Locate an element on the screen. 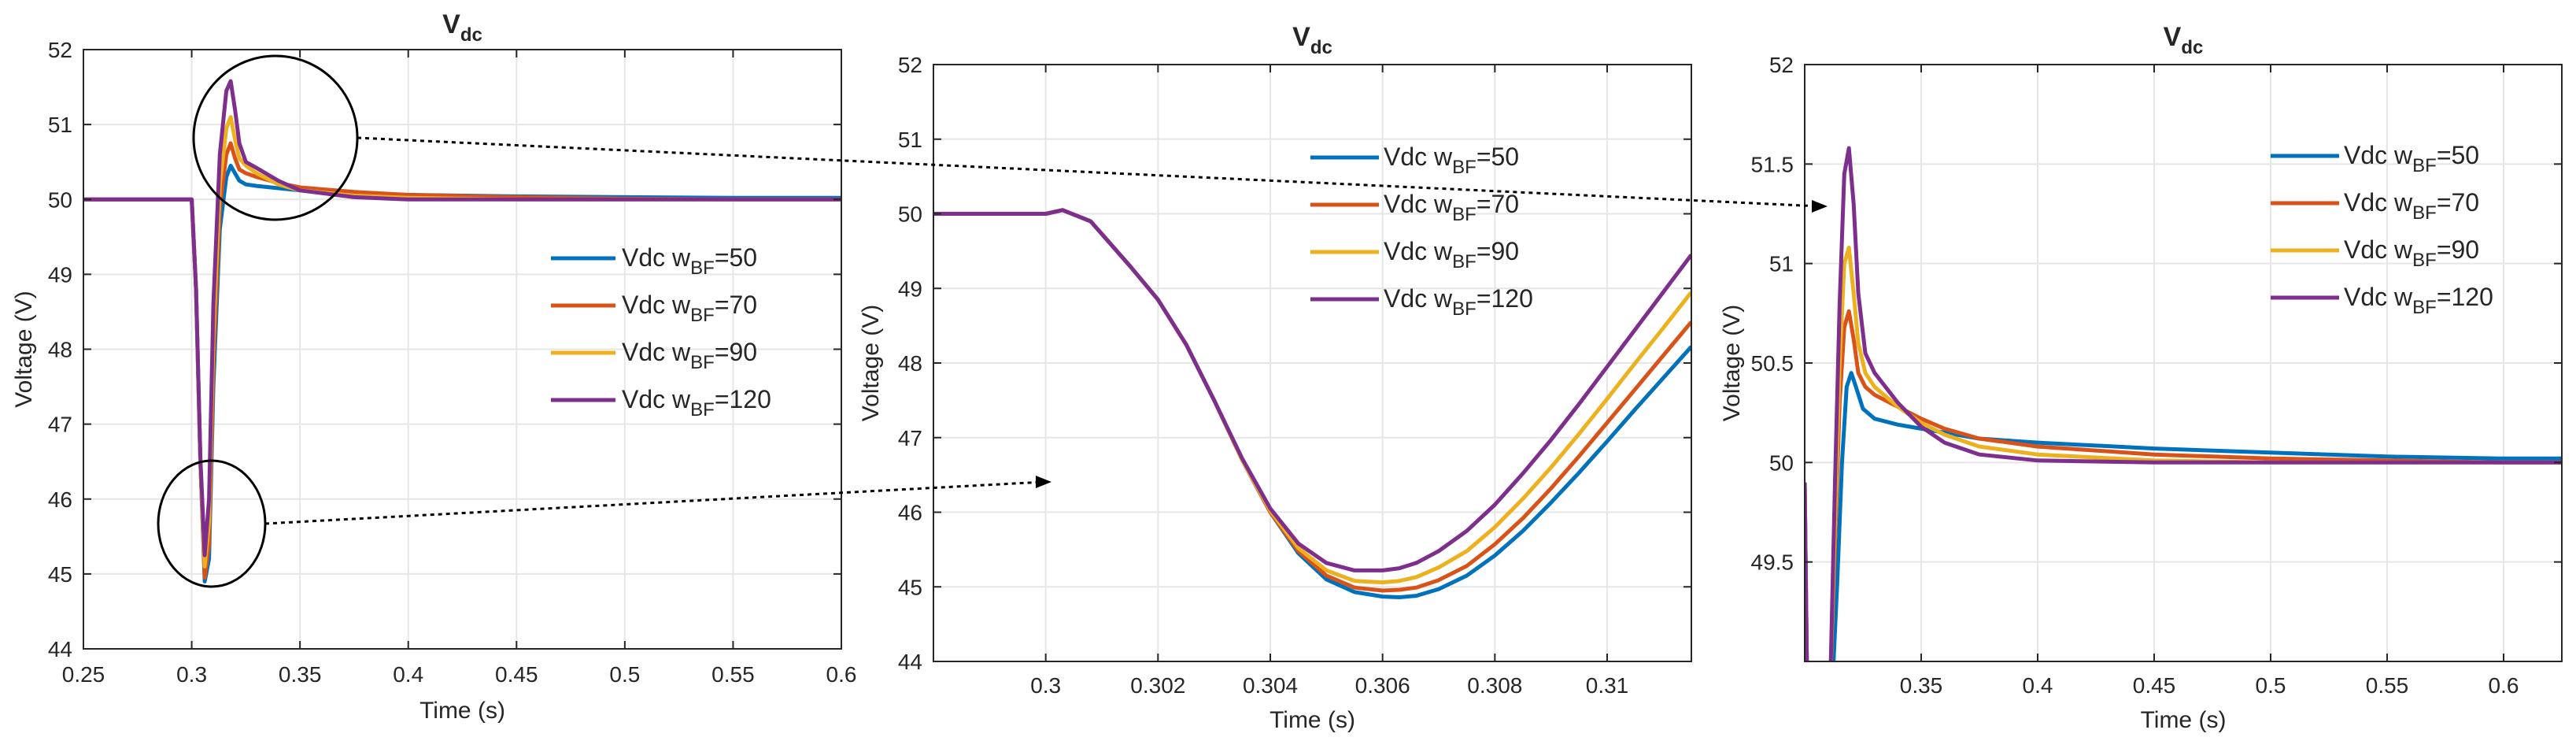 The width and height of the screenshot is (2576, 752). y-tick-label: 49.5 is located at coordinates (1772, 562).